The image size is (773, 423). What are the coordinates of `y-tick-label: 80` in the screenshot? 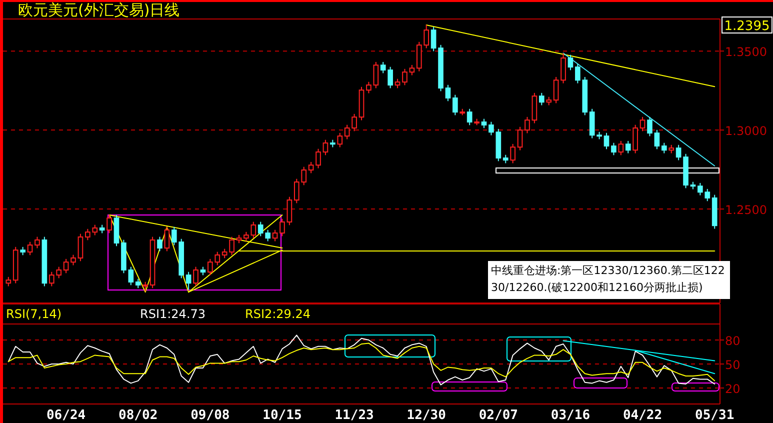 It's located at (732, 341).